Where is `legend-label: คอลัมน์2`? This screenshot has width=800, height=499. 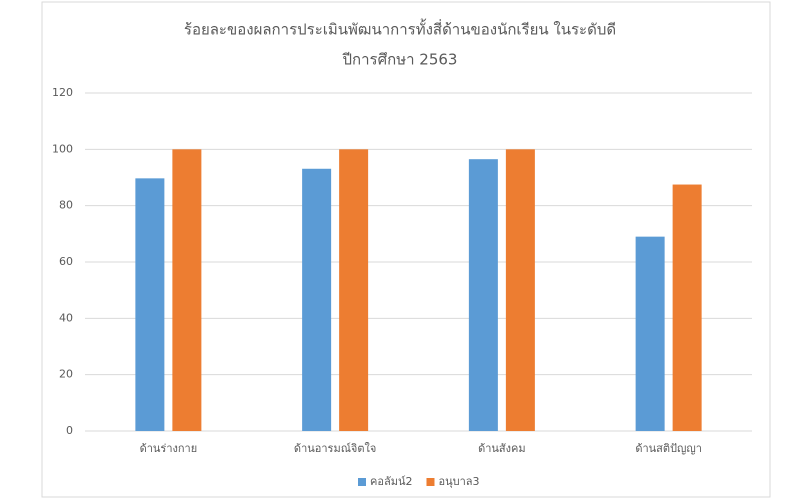
legend-label: คอลัมน์2 is located at coordinates (391, 481).